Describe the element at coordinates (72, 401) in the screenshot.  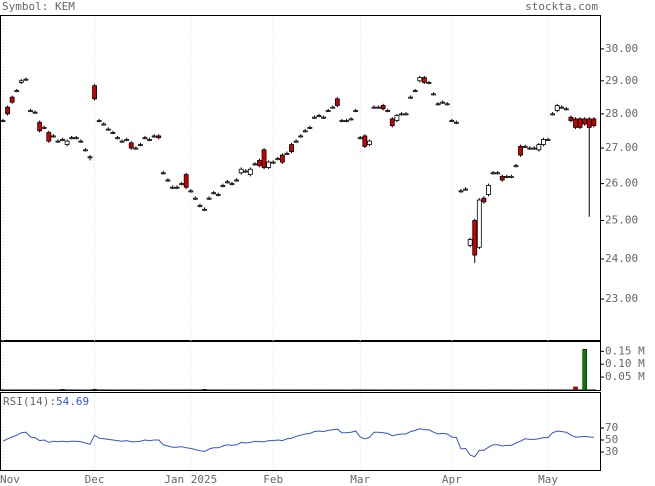
I see `rsi-value: 54.69` at that location.